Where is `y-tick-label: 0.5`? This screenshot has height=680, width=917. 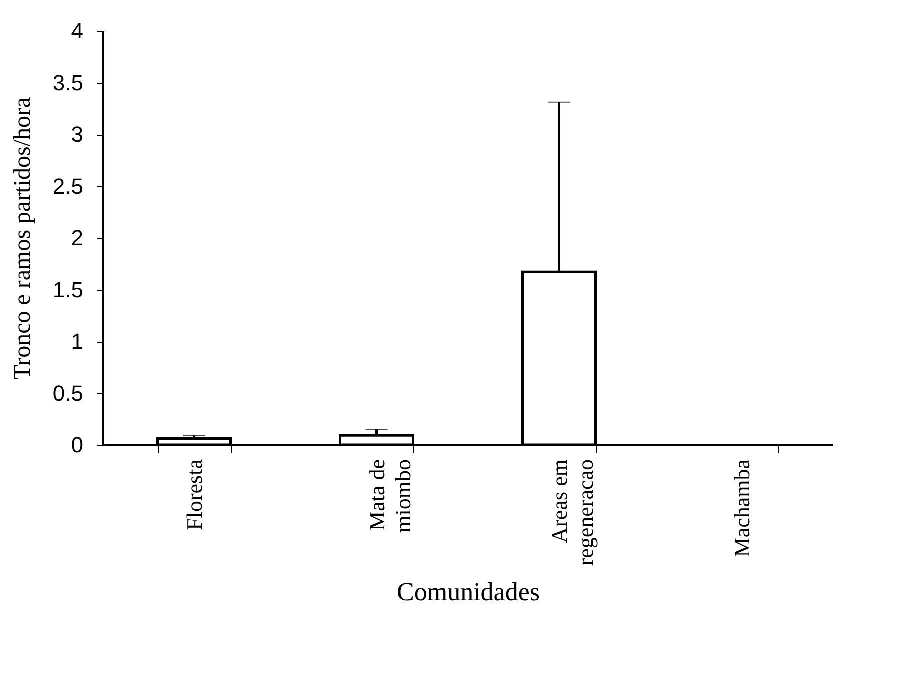 y-tick-label: 0.5 is located at coordinates (68, 393).